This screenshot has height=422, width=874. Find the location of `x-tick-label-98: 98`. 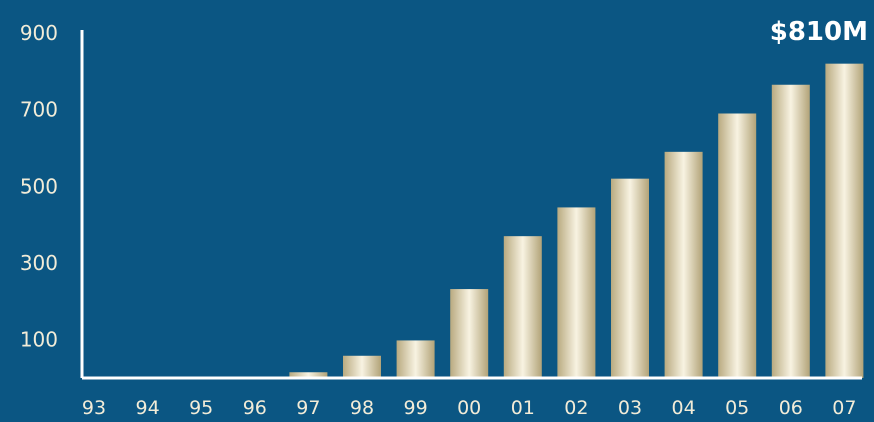

x-tick-label-98: 98 is located at coordinates (362, 408).